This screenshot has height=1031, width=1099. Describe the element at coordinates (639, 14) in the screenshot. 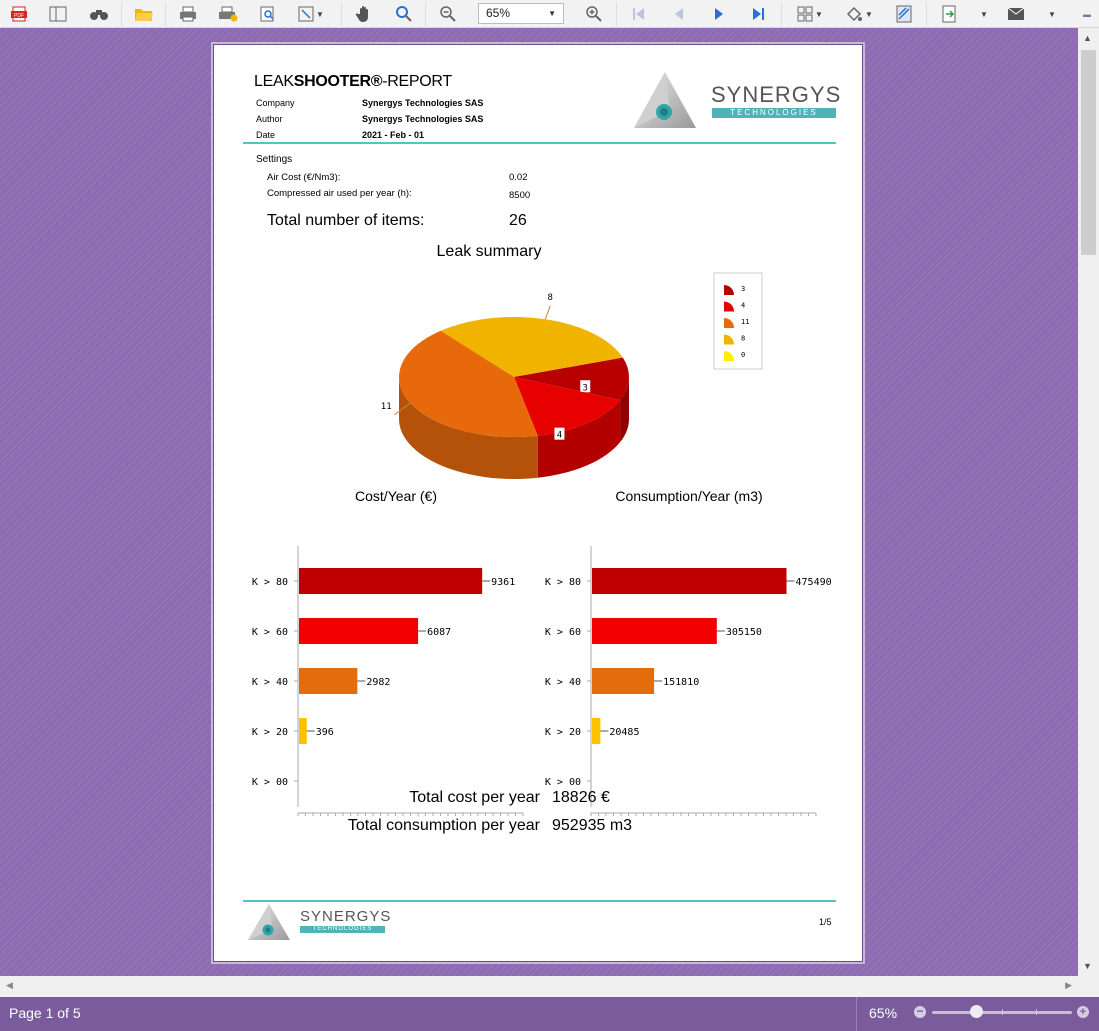

I see `first-page-icon` at that location.